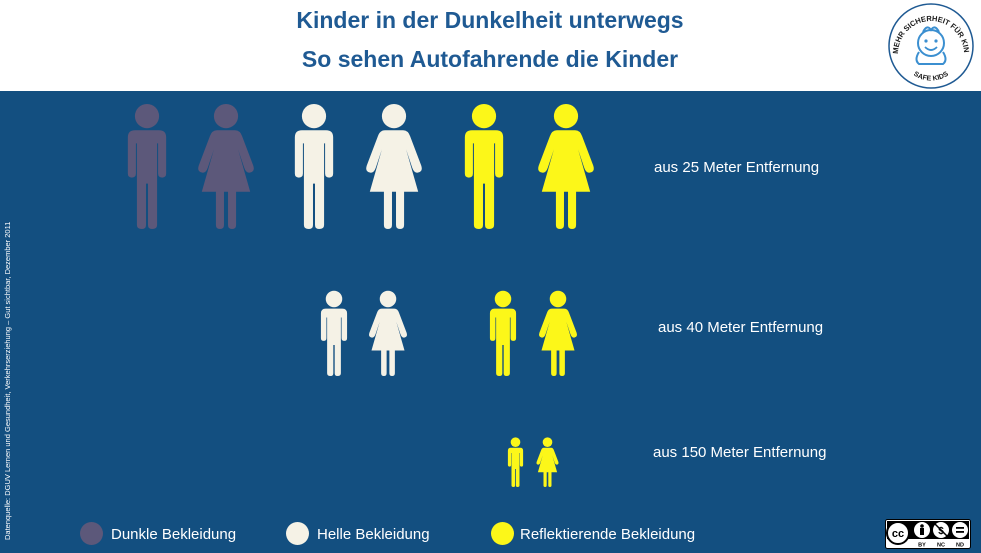 The width and height of the screenshot is (981, 553). I want to click on reflective-girl-icon-150m, so click(547, 462).